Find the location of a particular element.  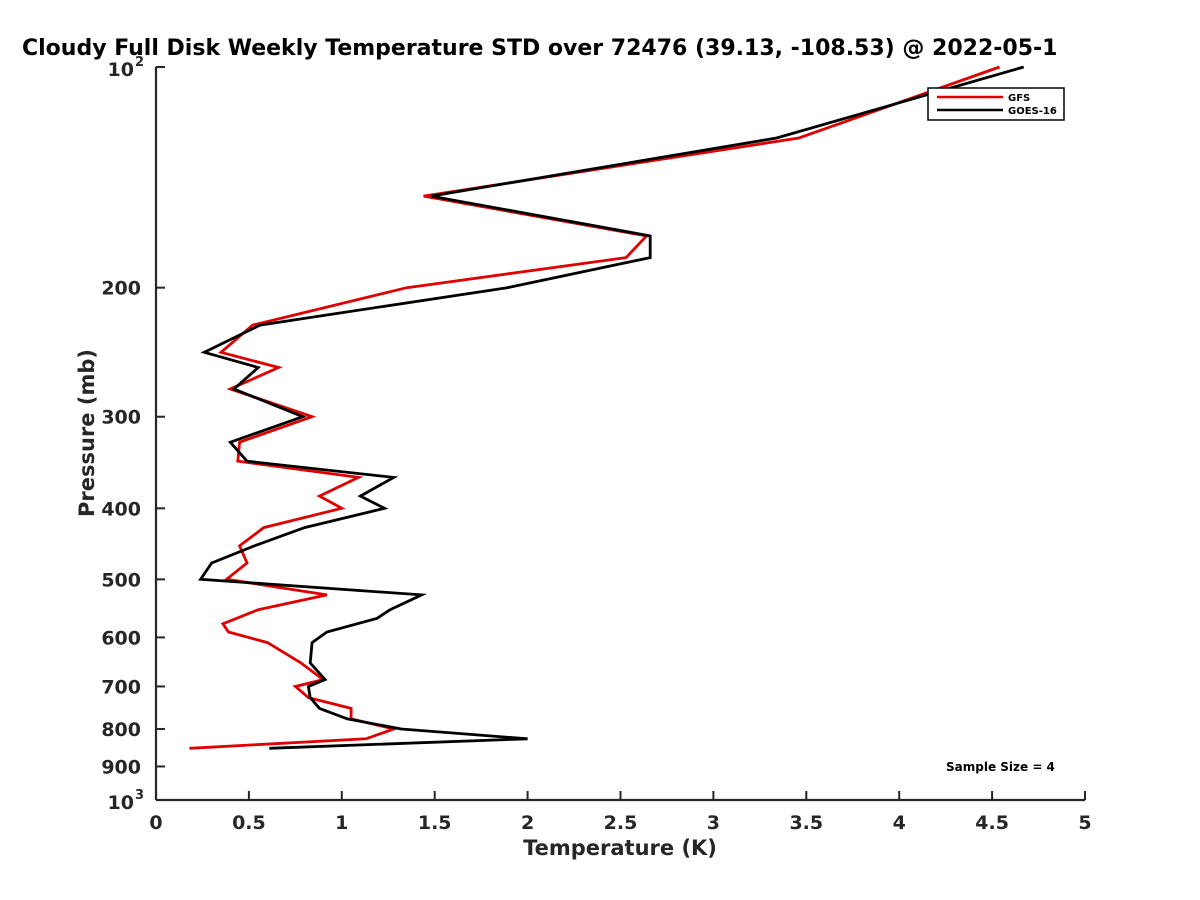

y-tick-label: 600 is located at coordinates (121, 638).